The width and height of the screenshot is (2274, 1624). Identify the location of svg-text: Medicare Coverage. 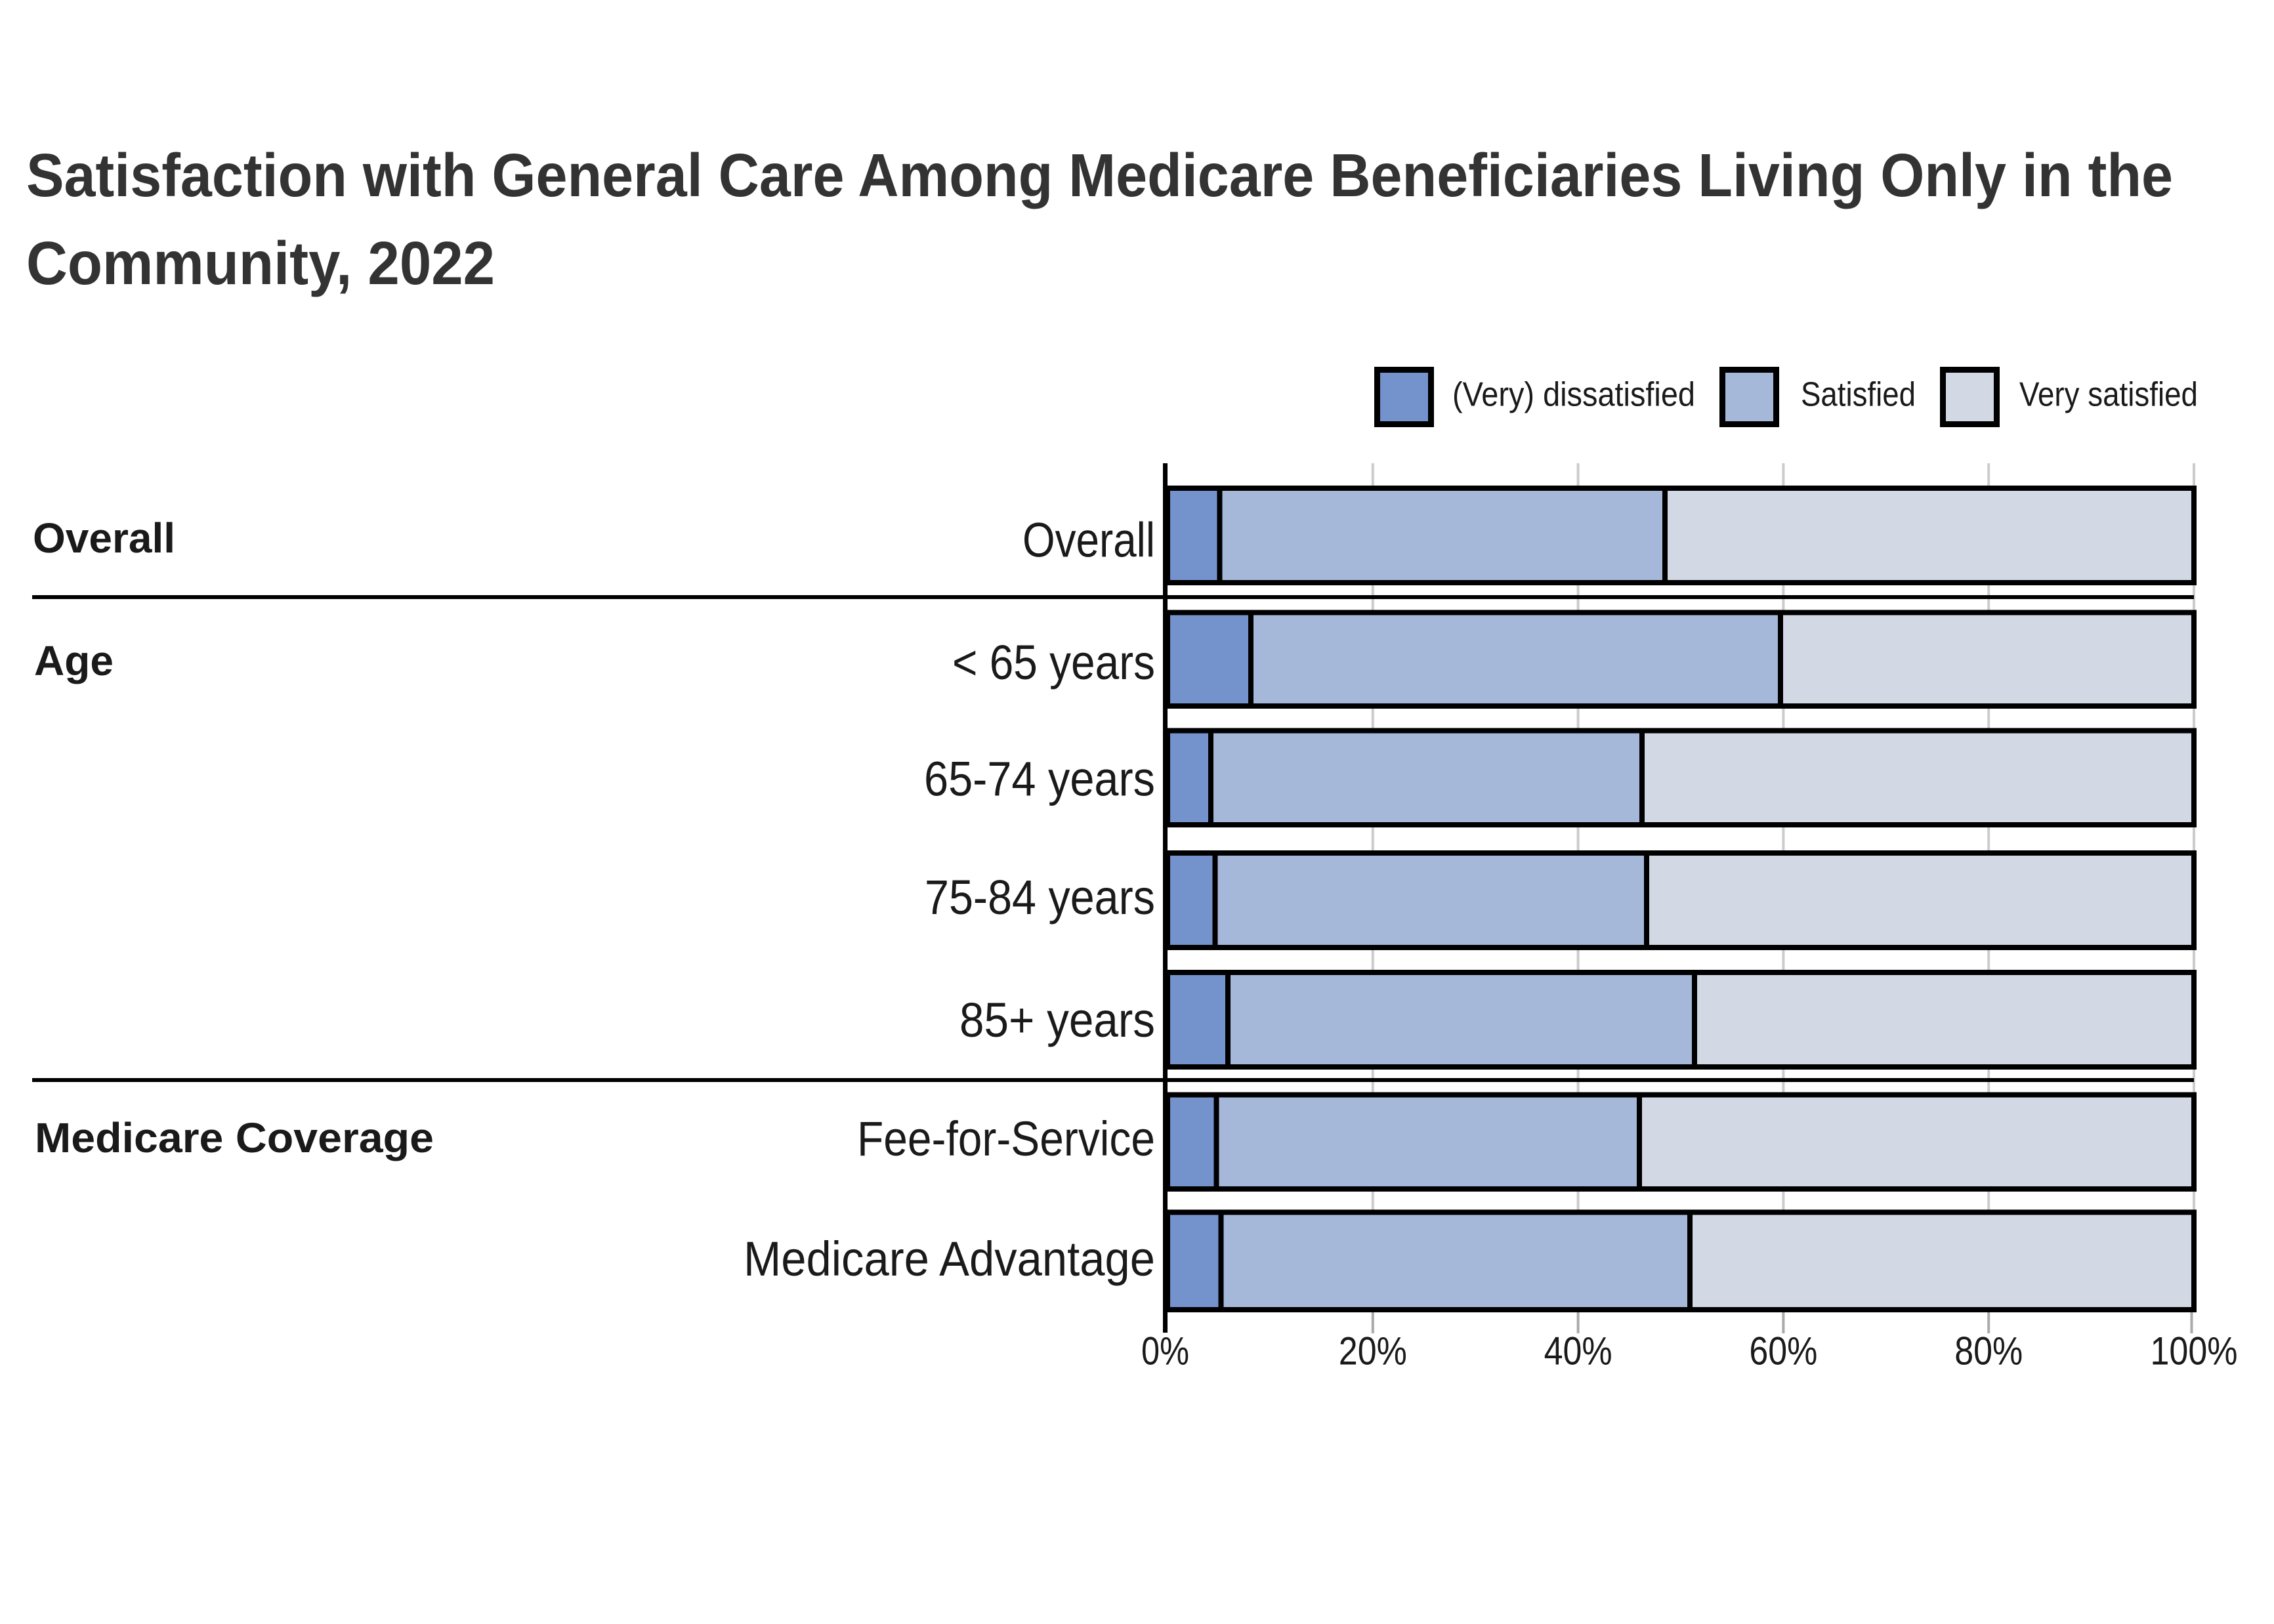
(234, 1137).